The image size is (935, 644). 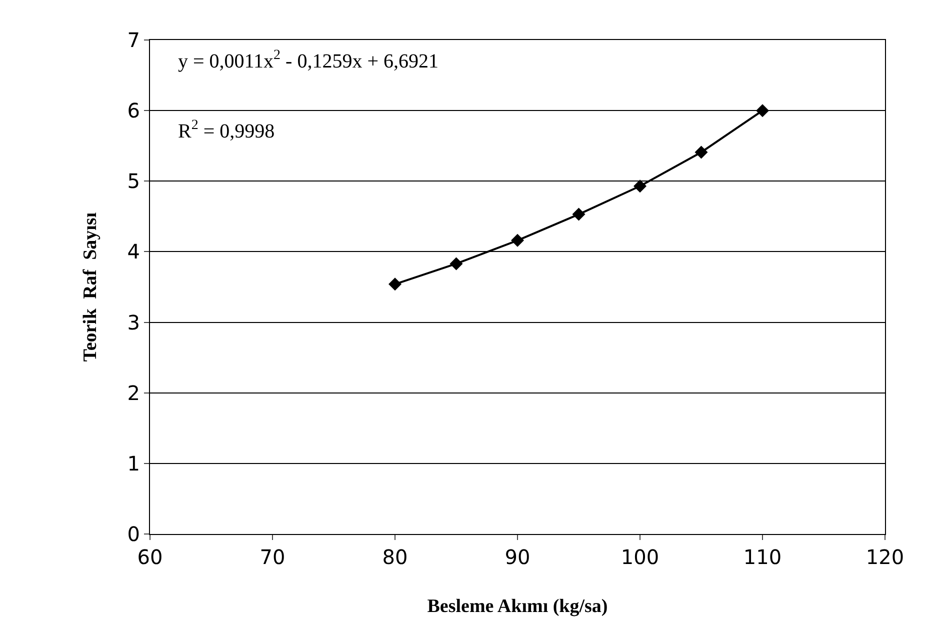 What do you see at coordinates (885, 557) in the screenshot?
I see `x-tick-label: 120` at bounding box center [885, 557].